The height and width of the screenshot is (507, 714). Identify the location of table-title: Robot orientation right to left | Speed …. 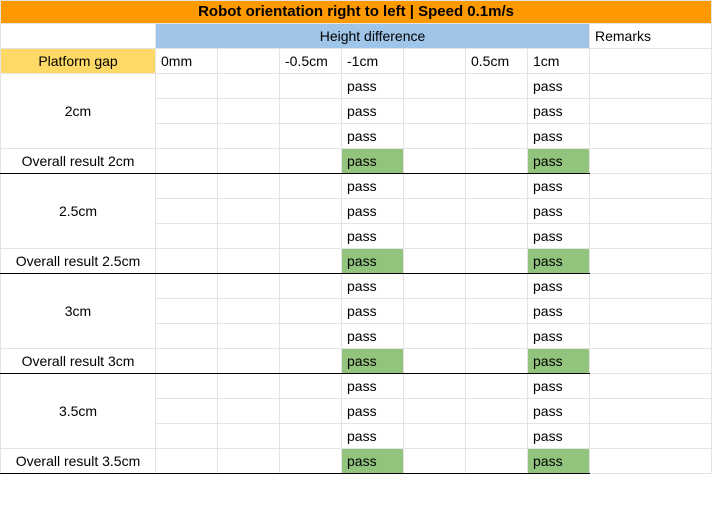
(356, 12).